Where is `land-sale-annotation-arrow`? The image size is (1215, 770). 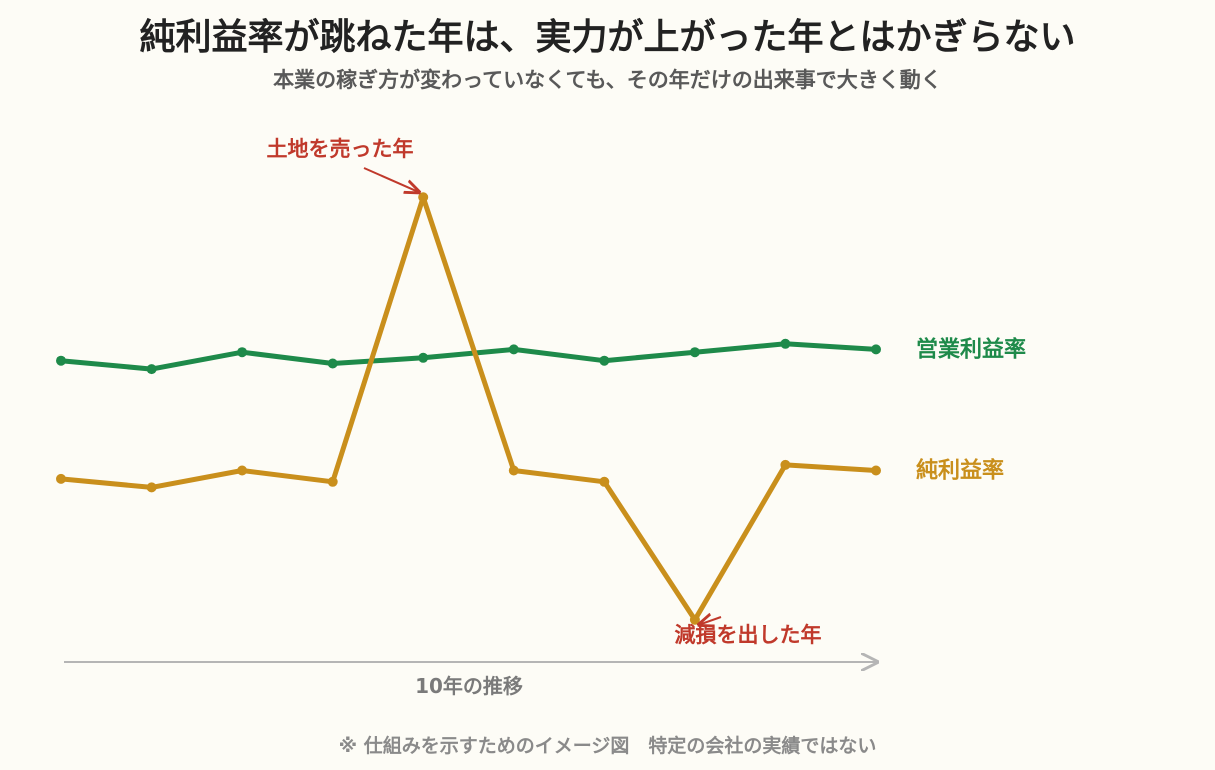
land-sale-annotation-arrow is located at coordinates (391, 179).